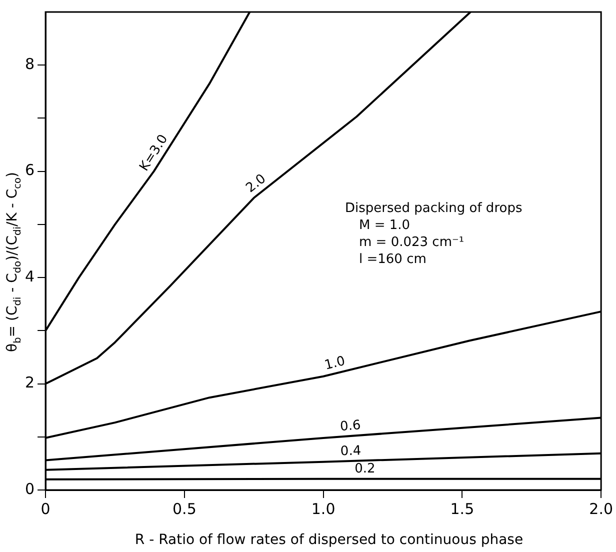 The width and height of the screenshot is (616, 552). Describe the element at coordinates (329, 540) in the screenshot. I see `x-axis-title: R - Ratio of flow rates of dispersed to continuous phase` at that location.